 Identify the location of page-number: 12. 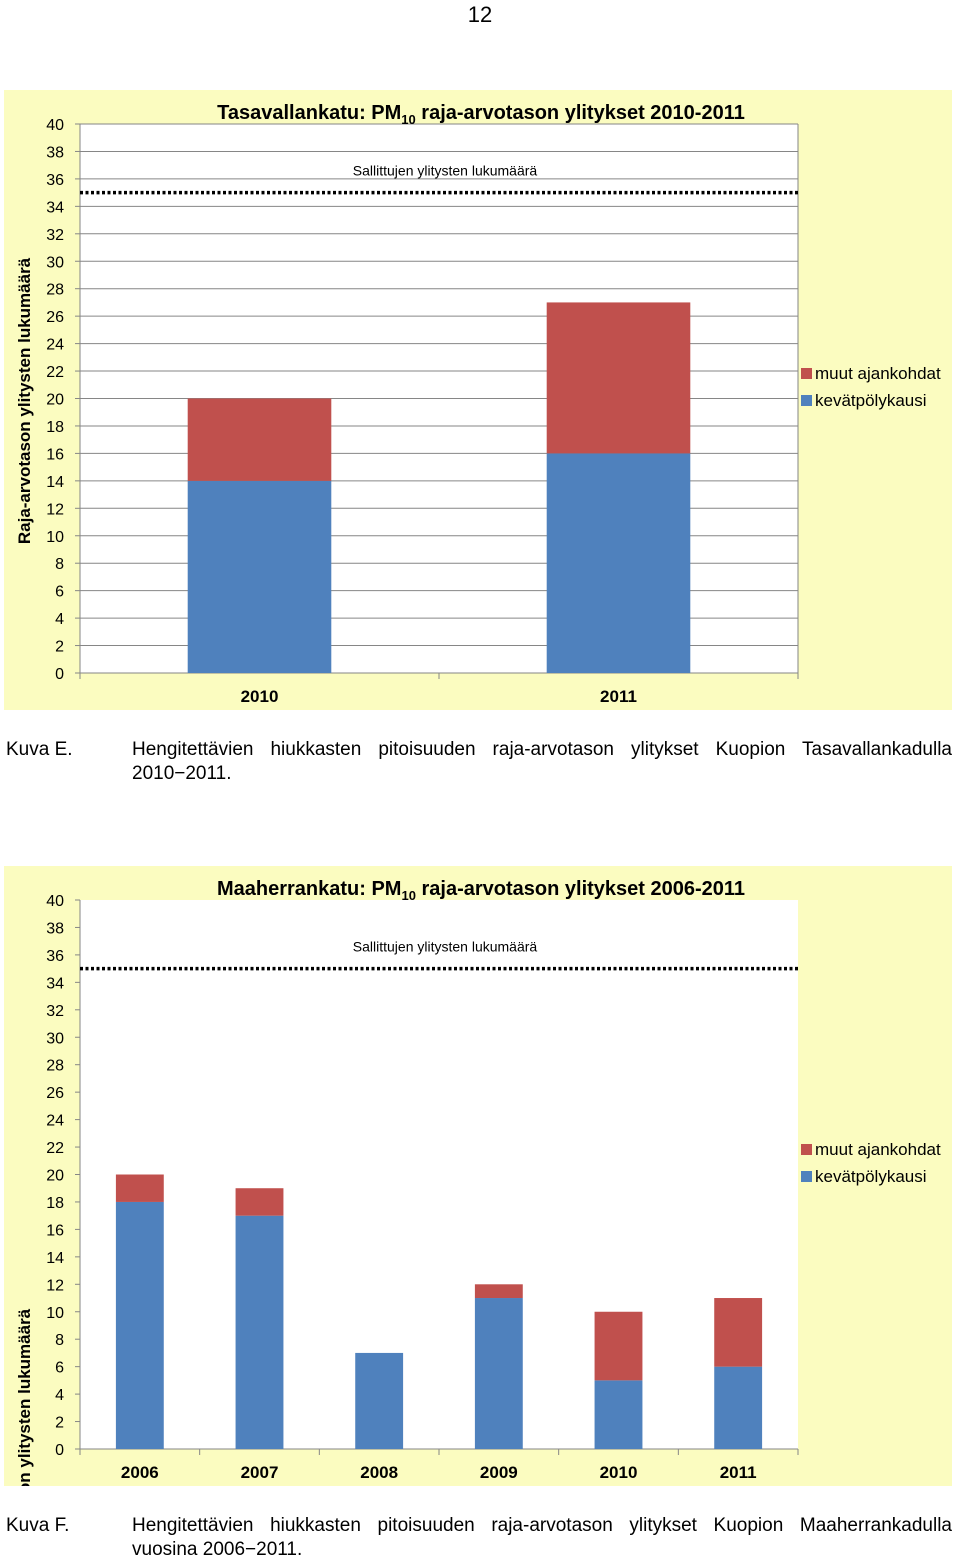
(480, 14).